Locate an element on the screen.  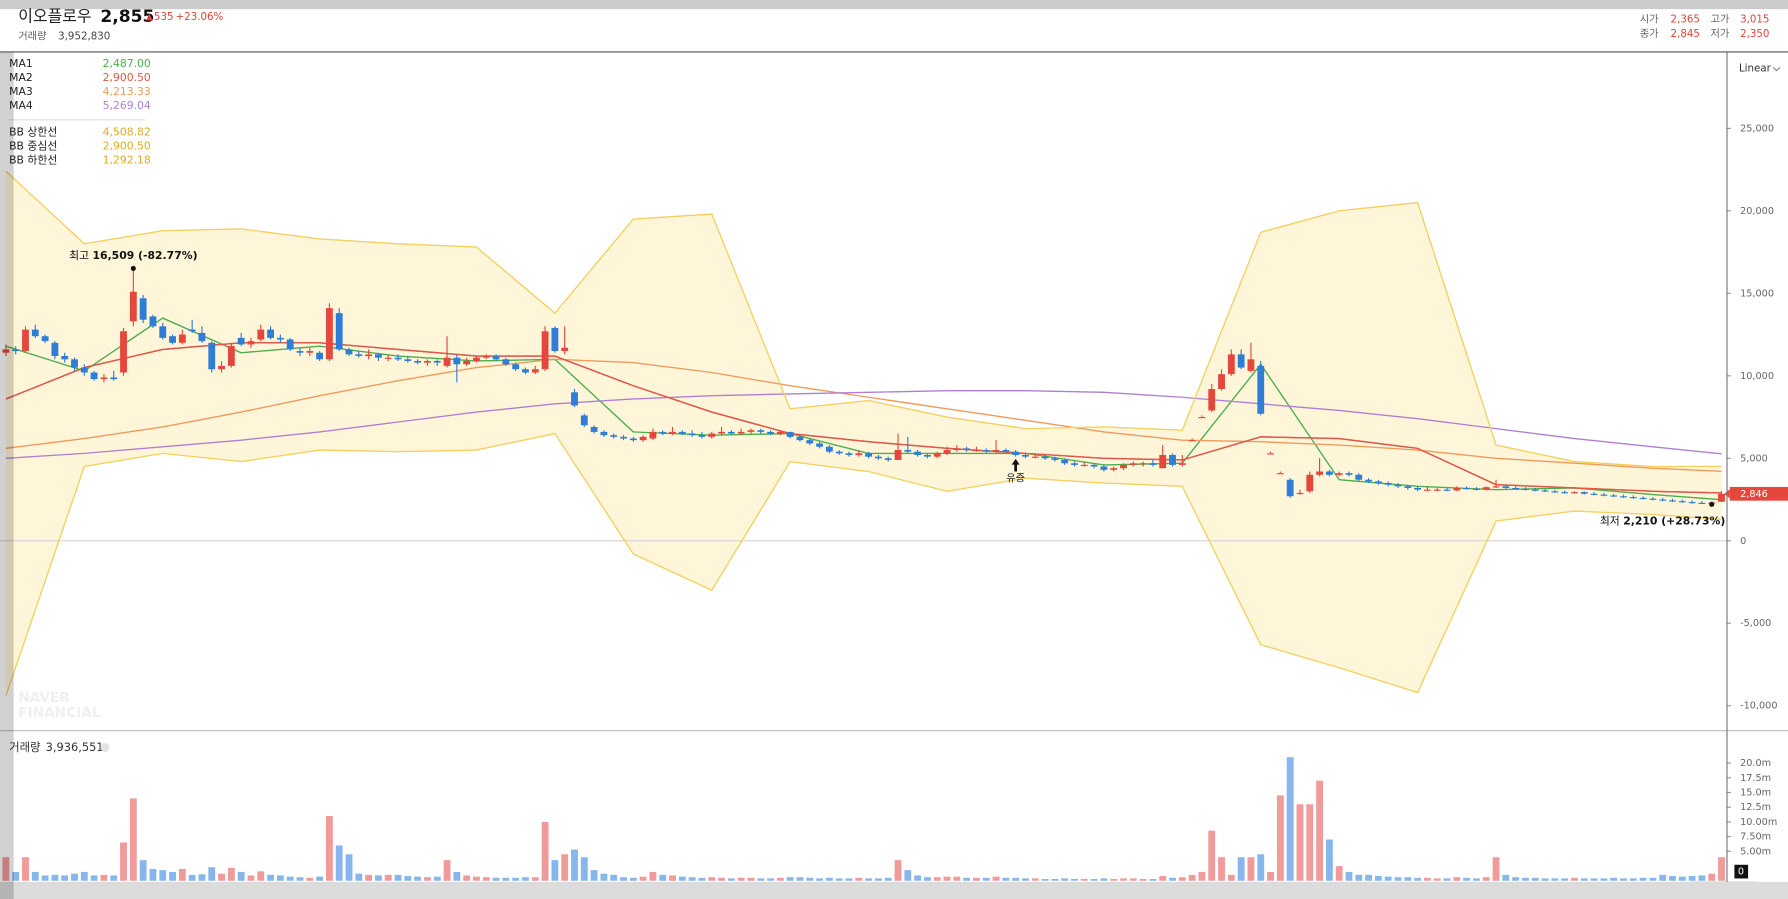
ohlc-value: 2,365 is located at coordinates (1685, 19).